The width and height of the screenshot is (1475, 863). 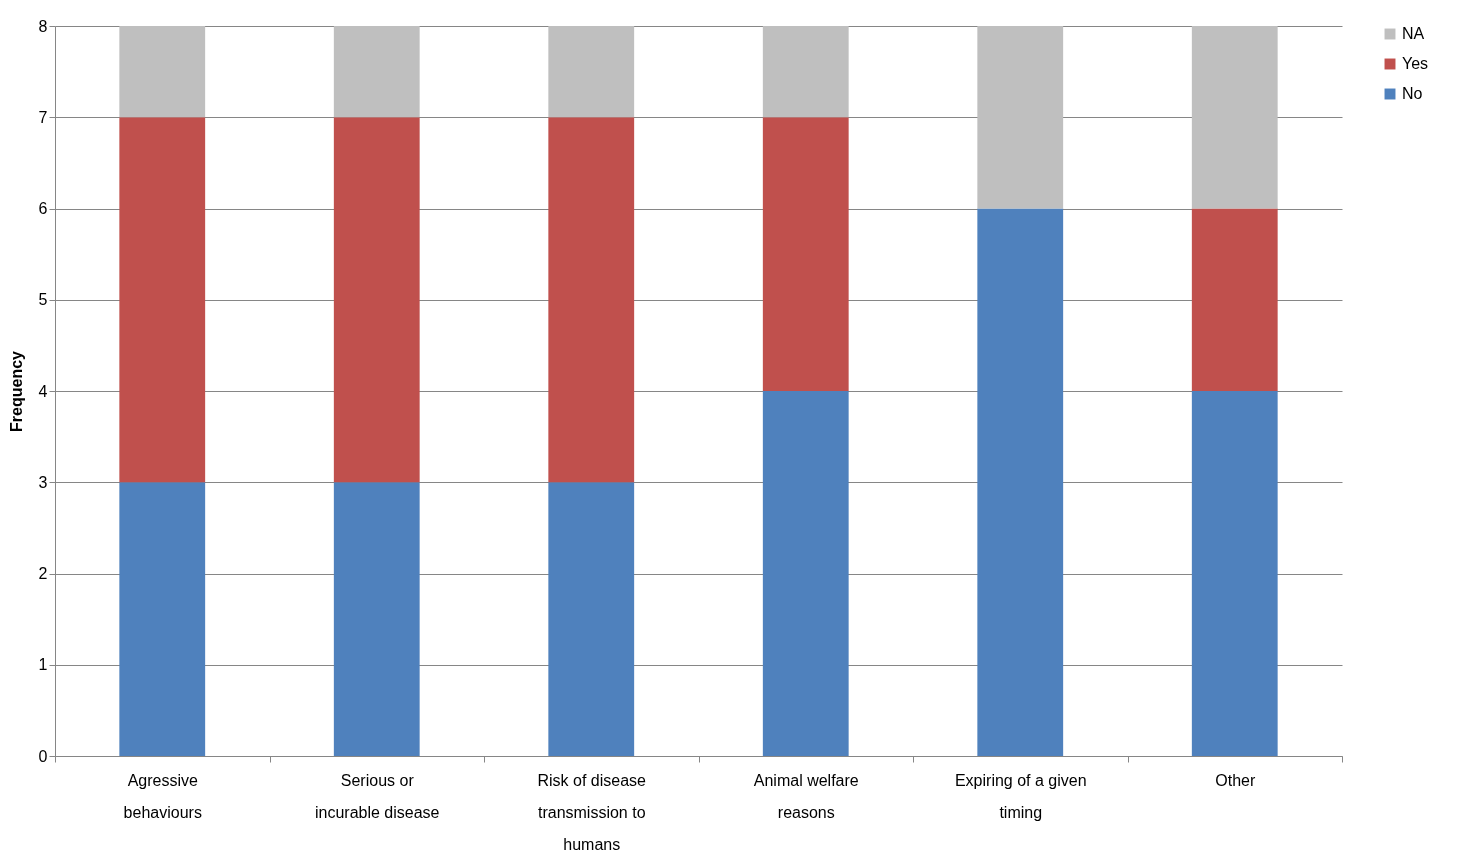 I want to click on y-tick-label: 1, so click(x=43, y=665).